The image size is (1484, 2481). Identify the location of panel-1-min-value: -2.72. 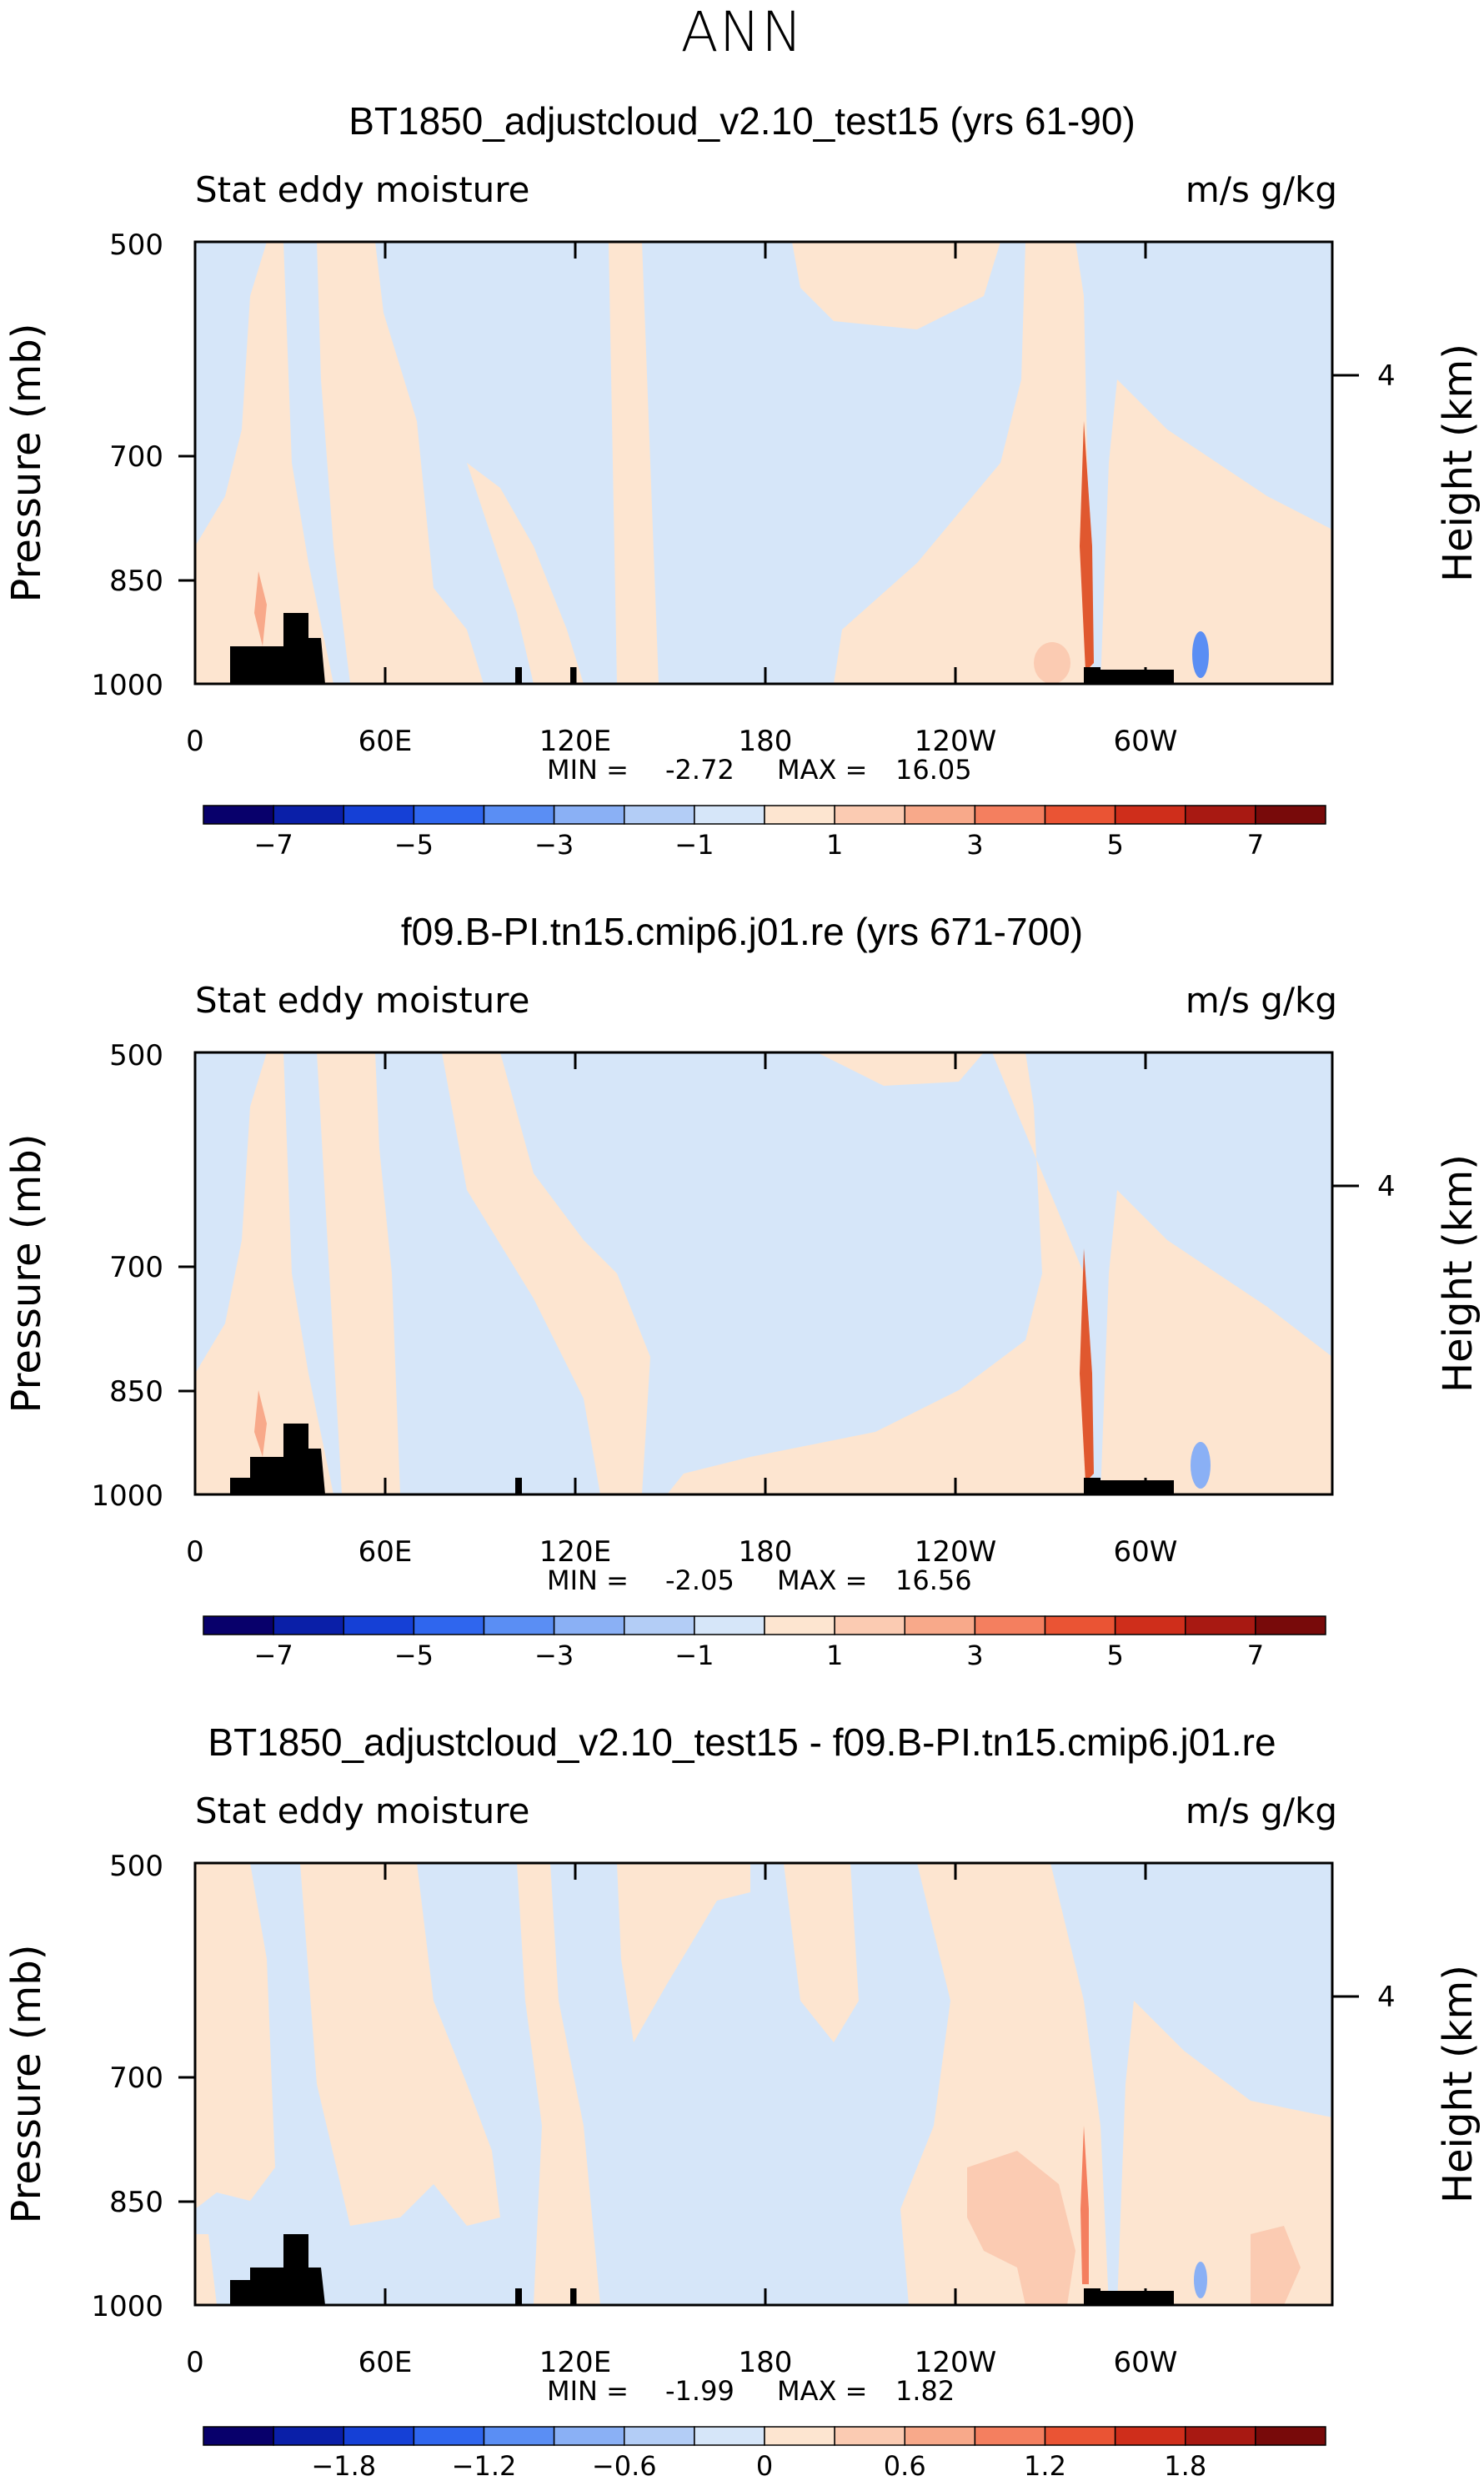
(699, 770).